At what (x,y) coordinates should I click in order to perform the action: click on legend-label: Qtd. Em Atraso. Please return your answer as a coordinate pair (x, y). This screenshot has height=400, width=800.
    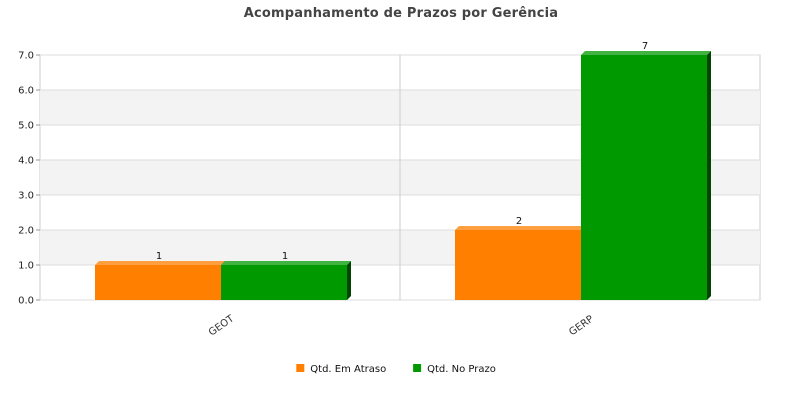
    Looking at the image, I should click on (348, 369).